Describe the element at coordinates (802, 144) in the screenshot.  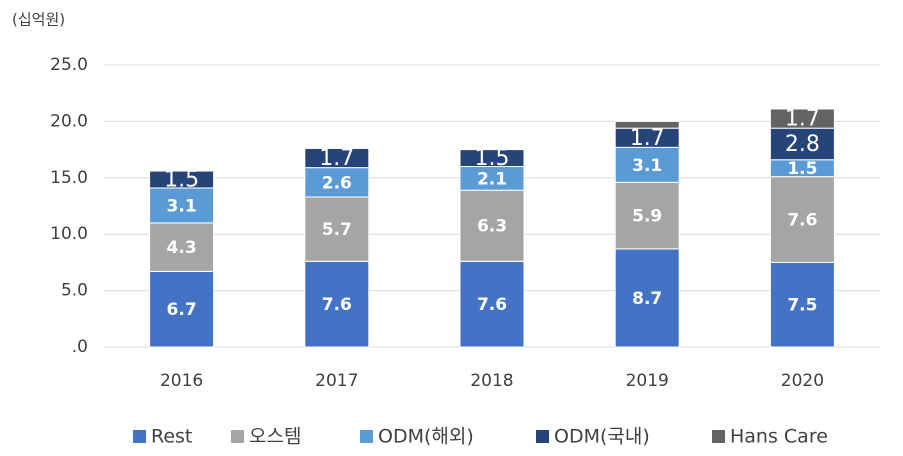
I see `data-label: 2.8` at that location.